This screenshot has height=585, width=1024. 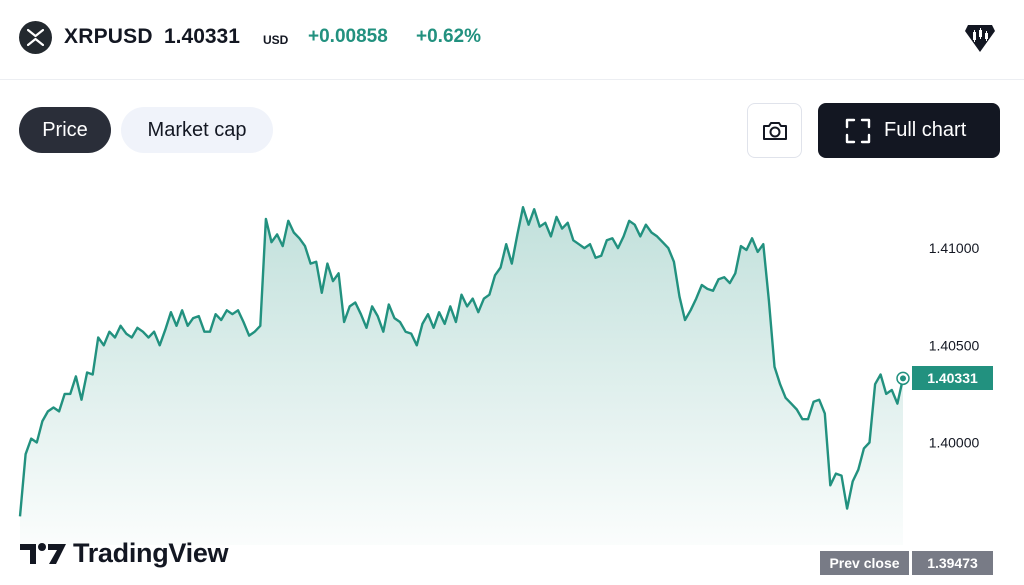 I want to click on full-chart-label: Full chart, so click(x=925, y=130).